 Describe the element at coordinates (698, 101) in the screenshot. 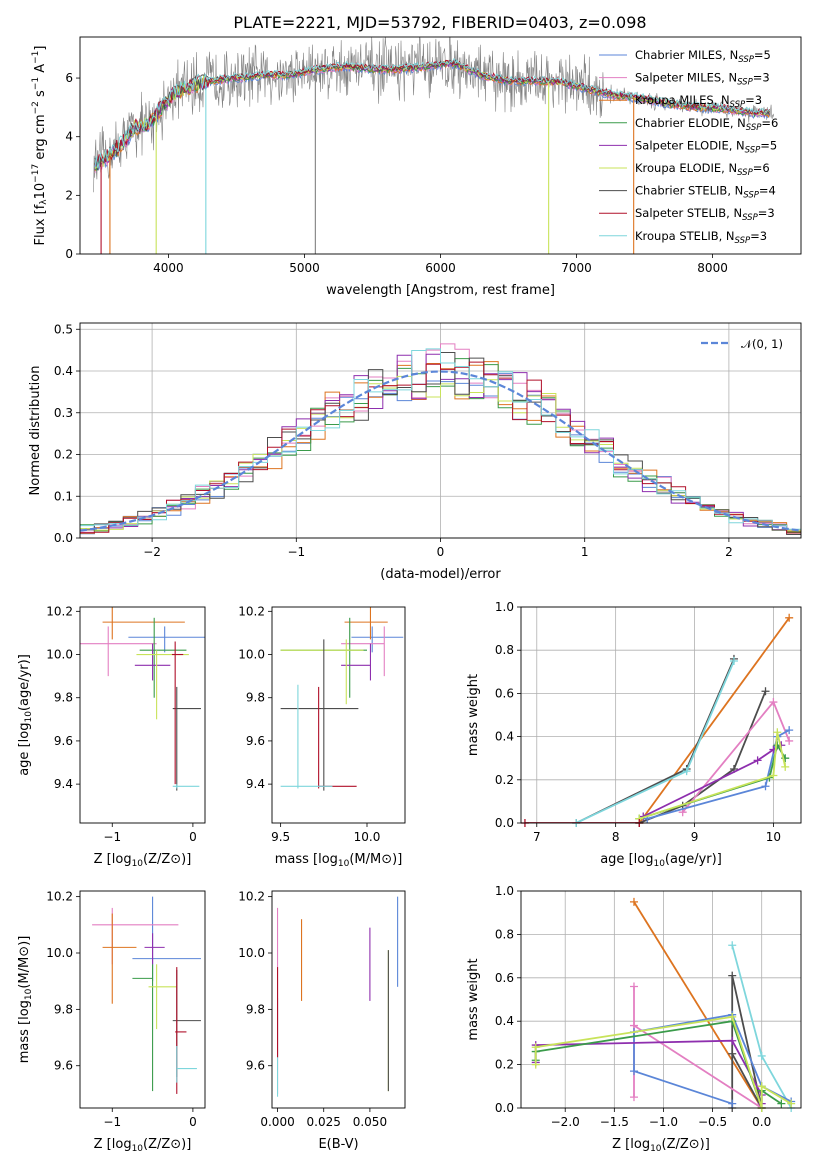

I see `legend-label: Kroupa MILES, NSSP=3` at that location.